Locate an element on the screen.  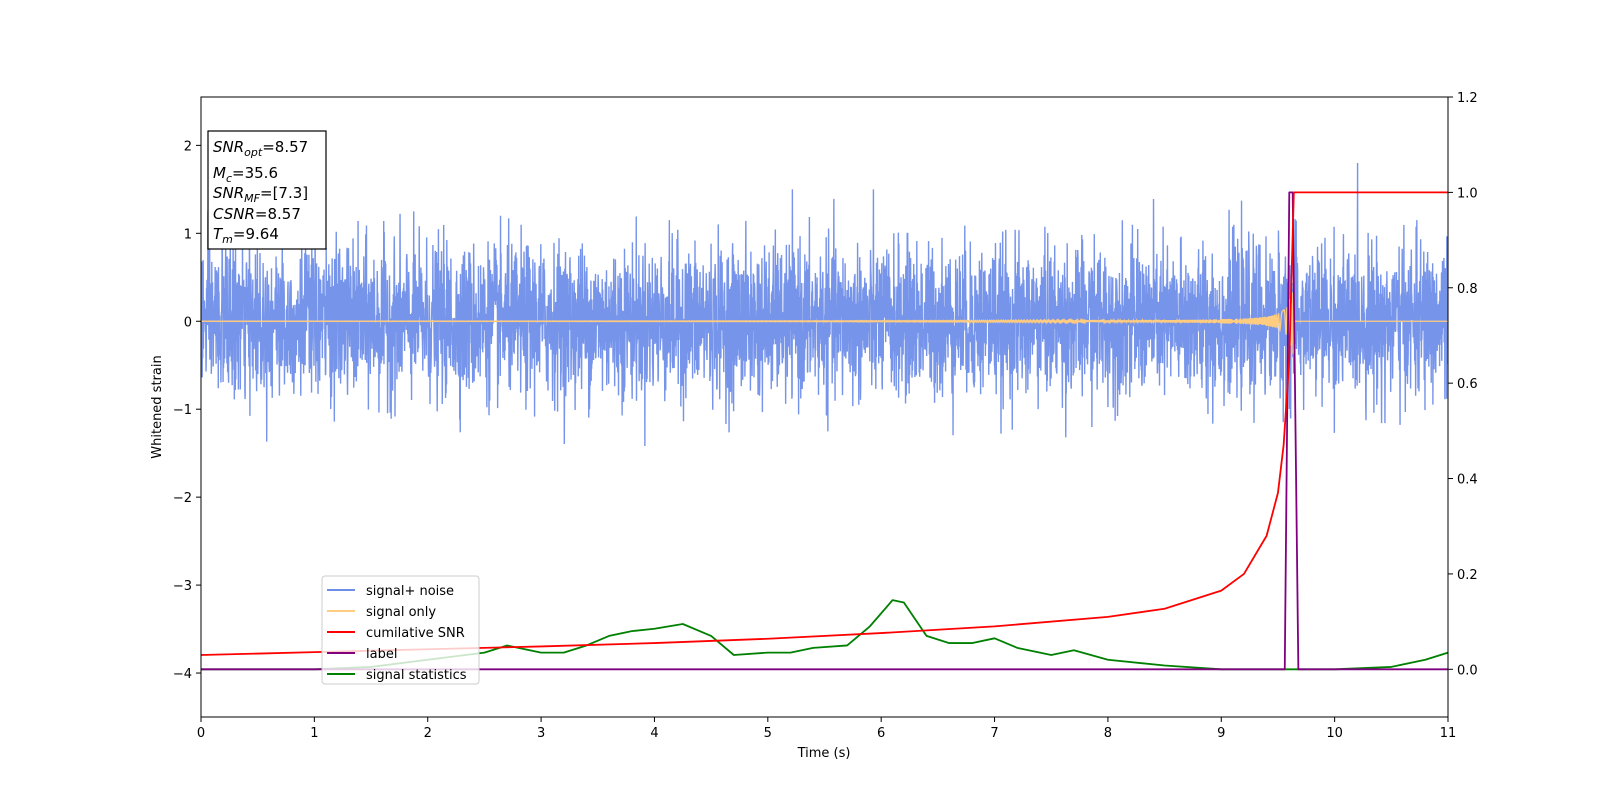
x-tick-label: 8 is located at coordinates (1108, 733).